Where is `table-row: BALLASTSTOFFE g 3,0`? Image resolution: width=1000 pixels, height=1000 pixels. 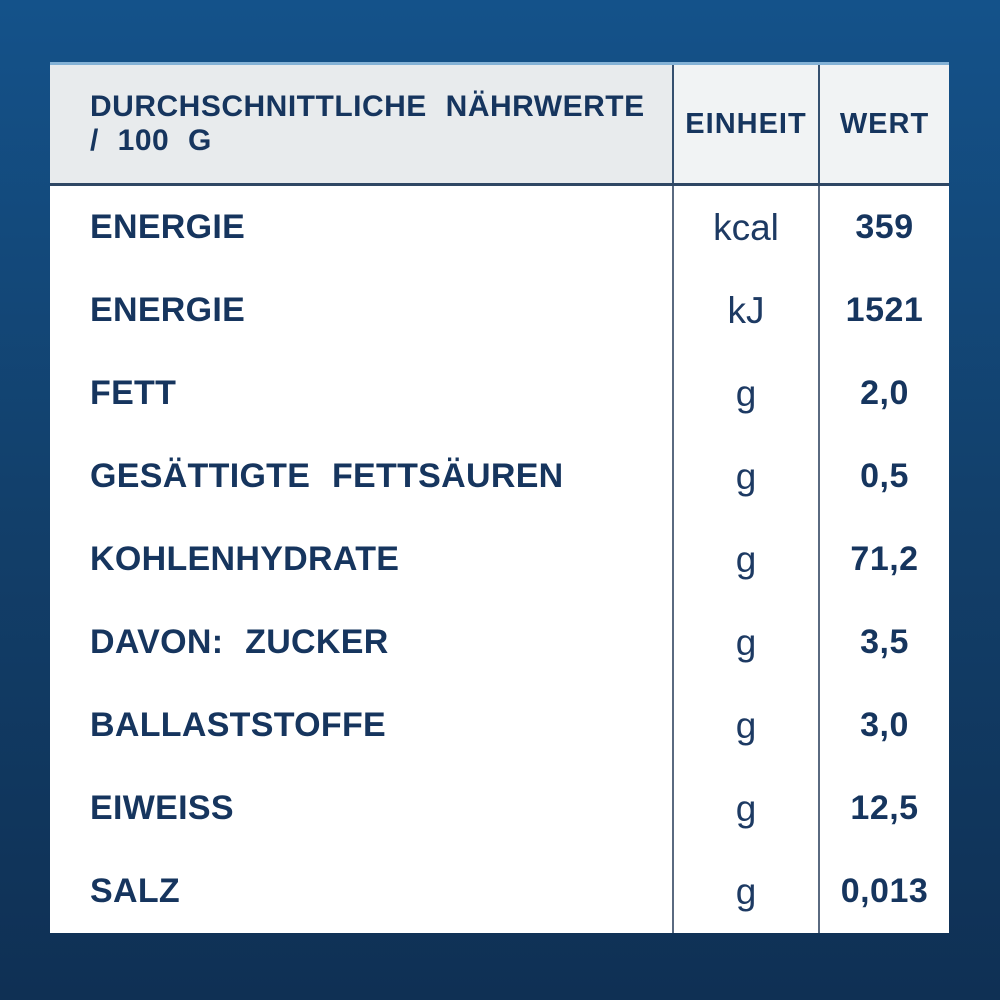 table-row: BALLASTSTOFFE g 3,0 is located at coordinates (499, 725).